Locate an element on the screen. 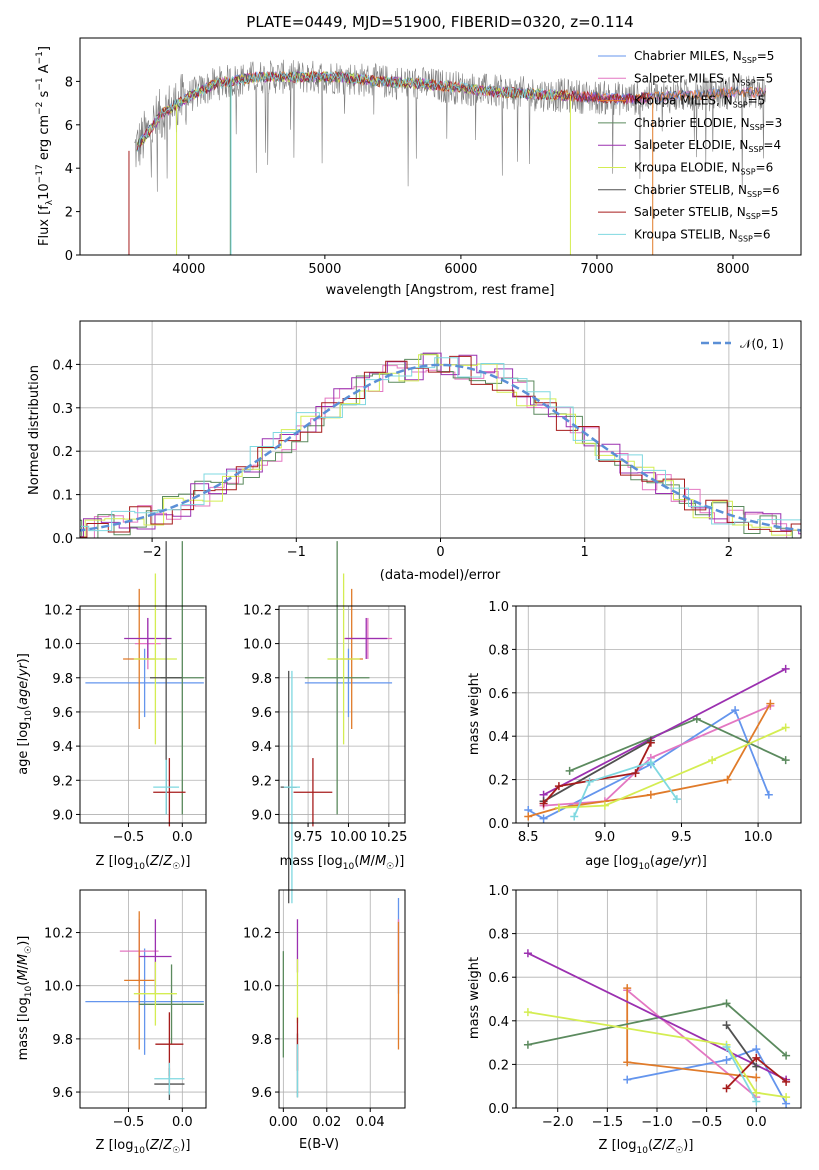 The height and width of the screenshot is (1170, 819). residual-xtick-label: −2 is located at coordinates (152, 552).